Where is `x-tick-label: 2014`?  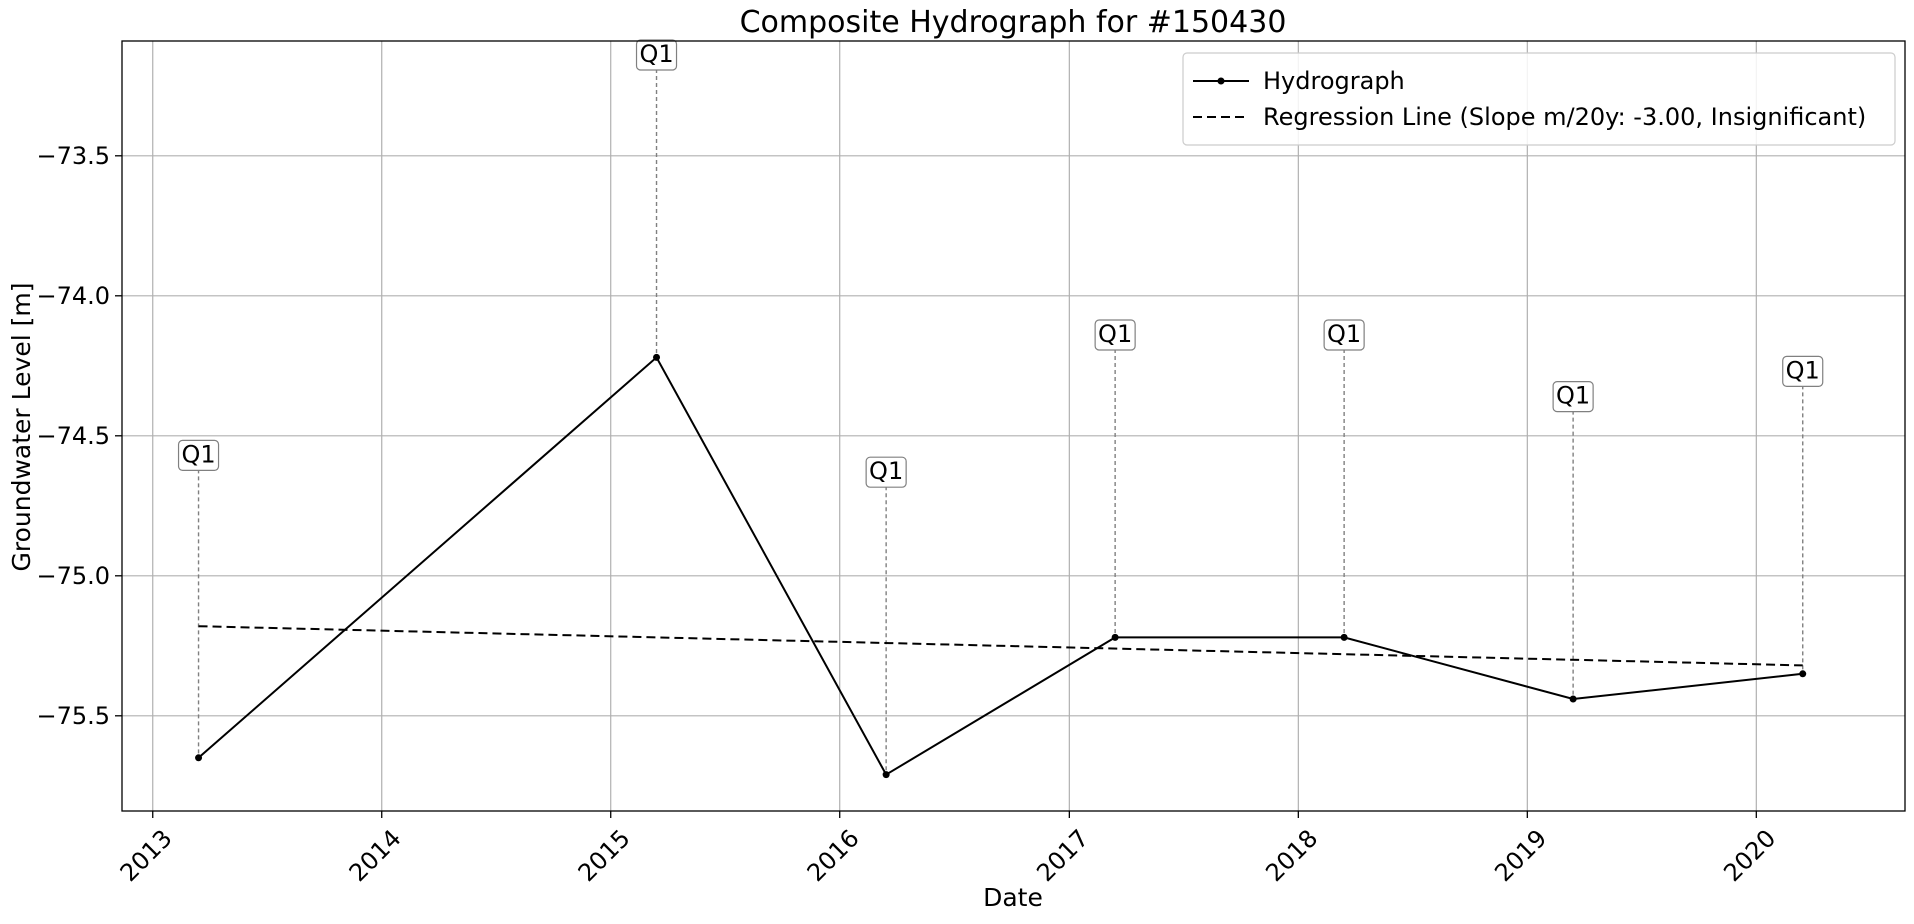
x-tick-label: 2014 is located at coordinates (375, 855).